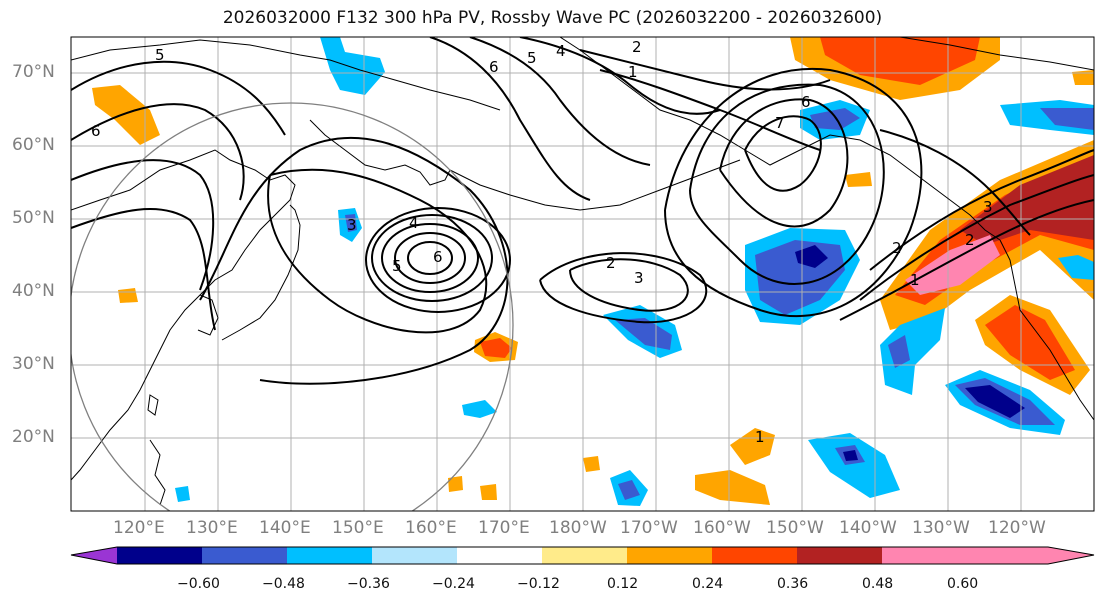  I want to click on anomaly-negative-subtropic-west-core, so click(899, 351).